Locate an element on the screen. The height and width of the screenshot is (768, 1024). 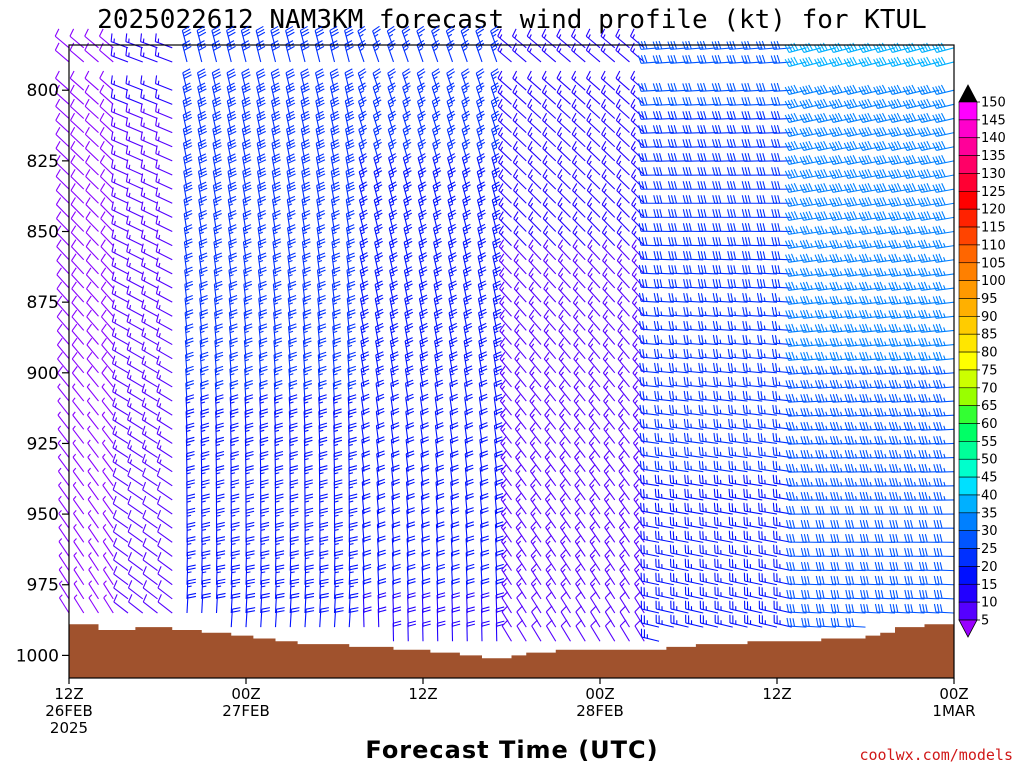
colorbar-bottom-arrow is located at coordinates (968, 628).